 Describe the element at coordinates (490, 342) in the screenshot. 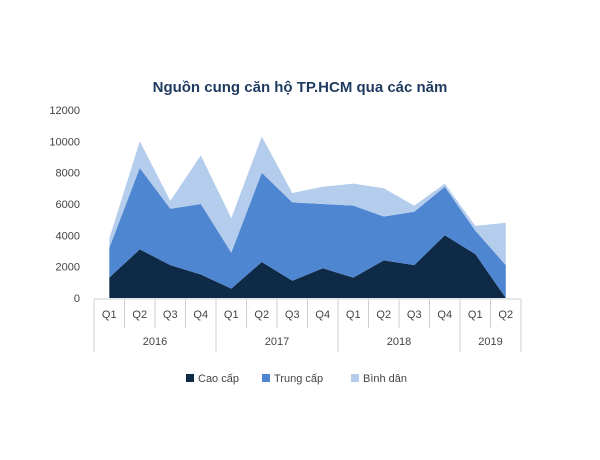

I see `year-label: 2019` at that location.